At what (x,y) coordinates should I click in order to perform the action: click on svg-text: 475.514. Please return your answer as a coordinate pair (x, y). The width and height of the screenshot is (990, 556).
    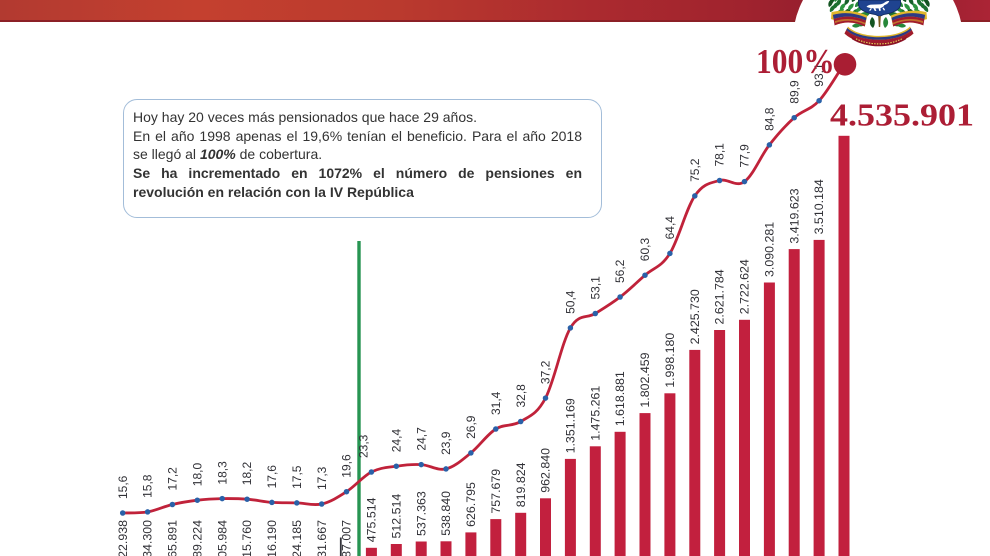
    Looking at the image, I should click on (372, 519).